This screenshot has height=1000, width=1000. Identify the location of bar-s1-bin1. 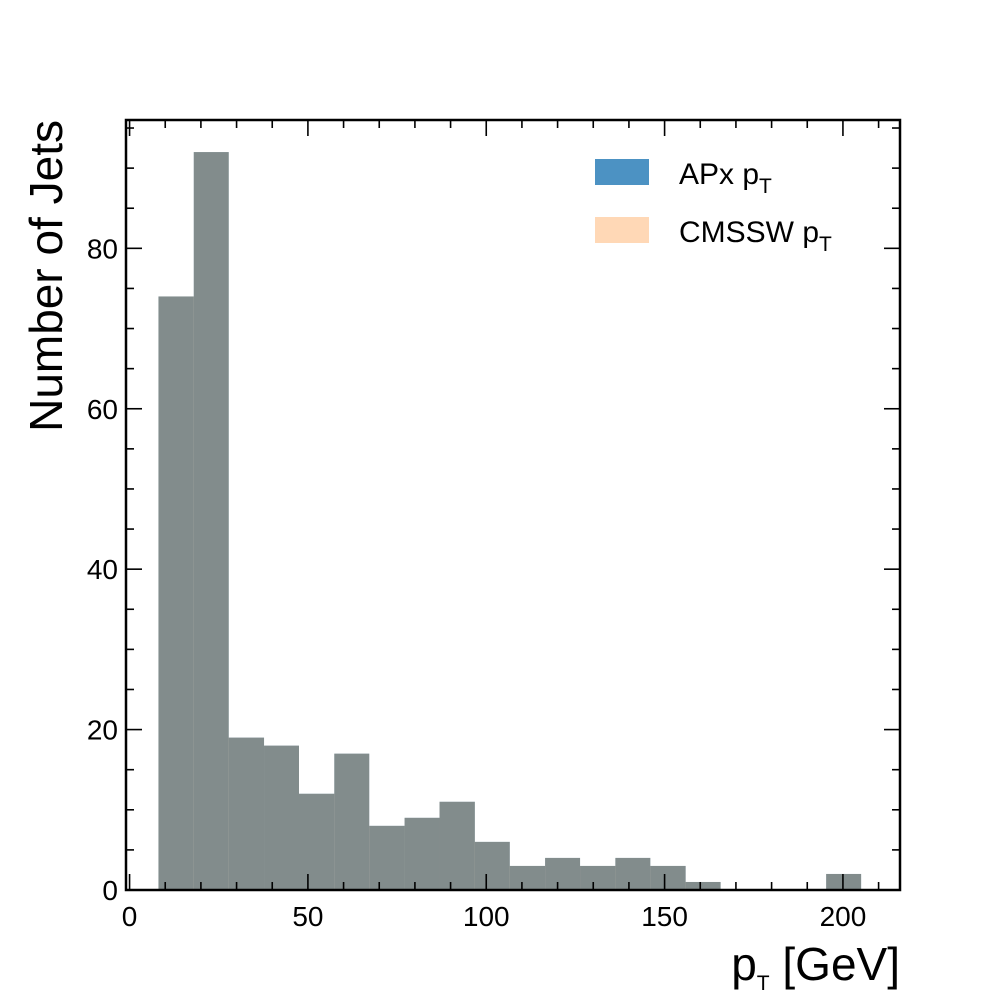
(211, 521).